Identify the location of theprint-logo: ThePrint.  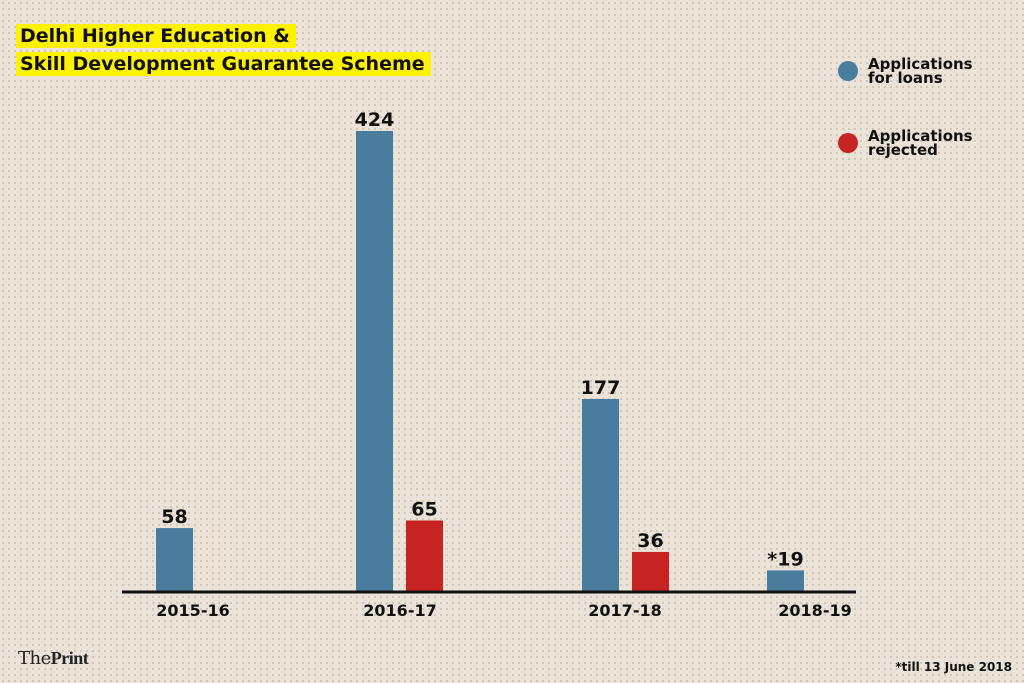
(53, 658).